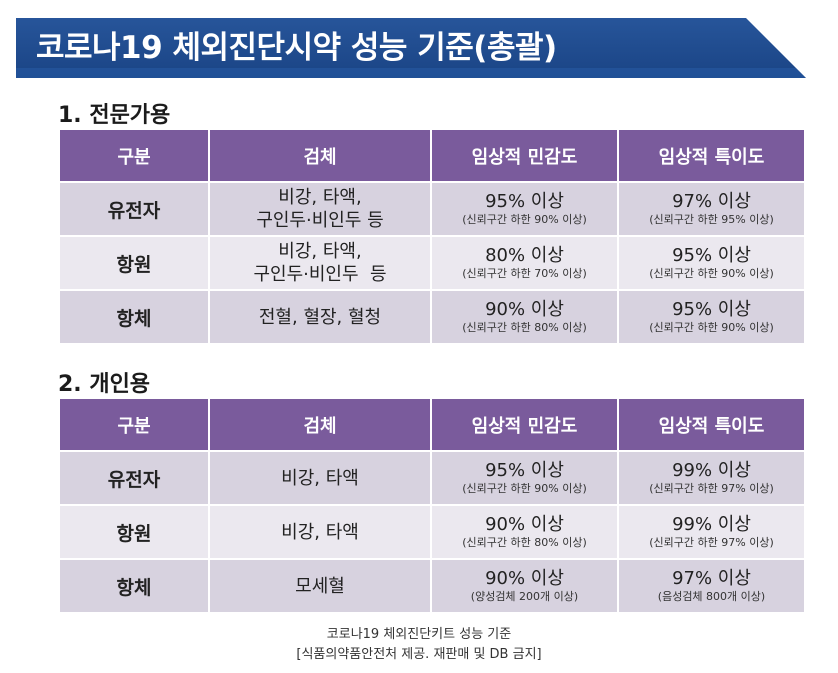 Image resolution: width=838 pixels, height=673 pixels. I want to click on specimen-line: 모세혈, so click(320, 586).